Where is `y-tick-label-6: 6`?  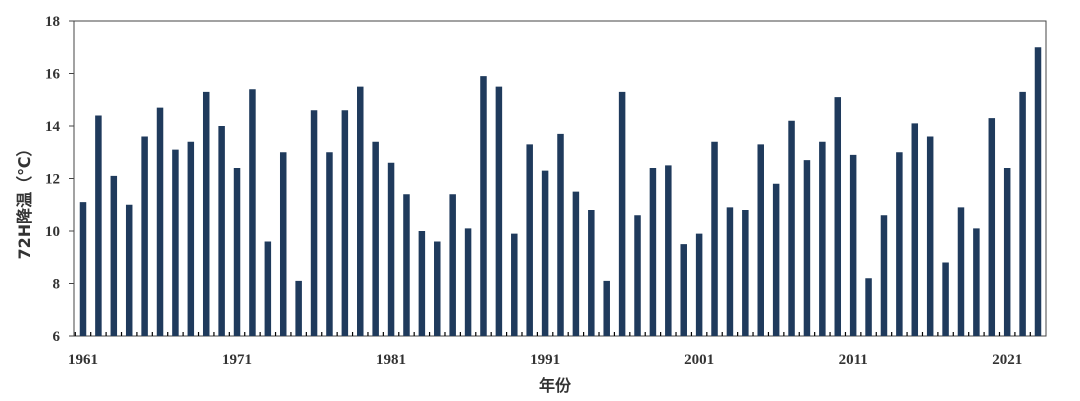
y-tick-label-6: 6 is located at coordinates (57, 337).